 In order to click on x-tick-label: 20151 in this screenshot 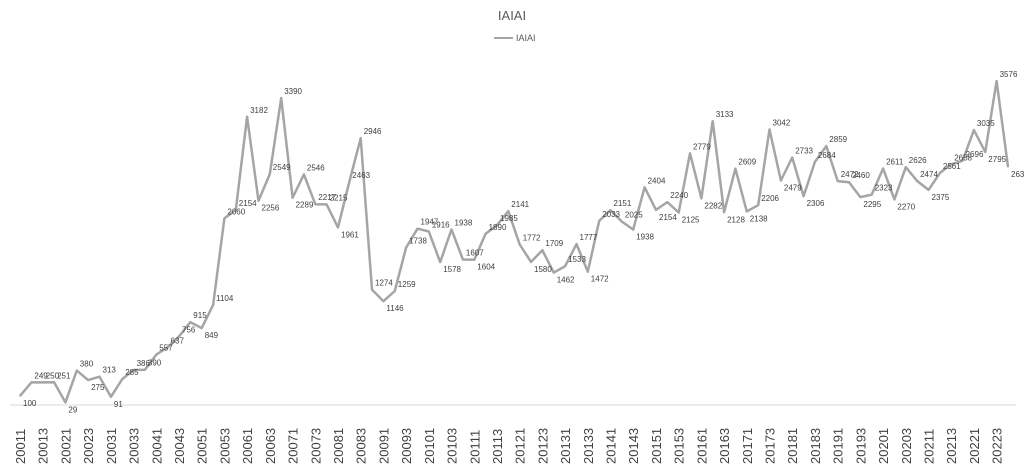, I will do `click(656, 446)`.